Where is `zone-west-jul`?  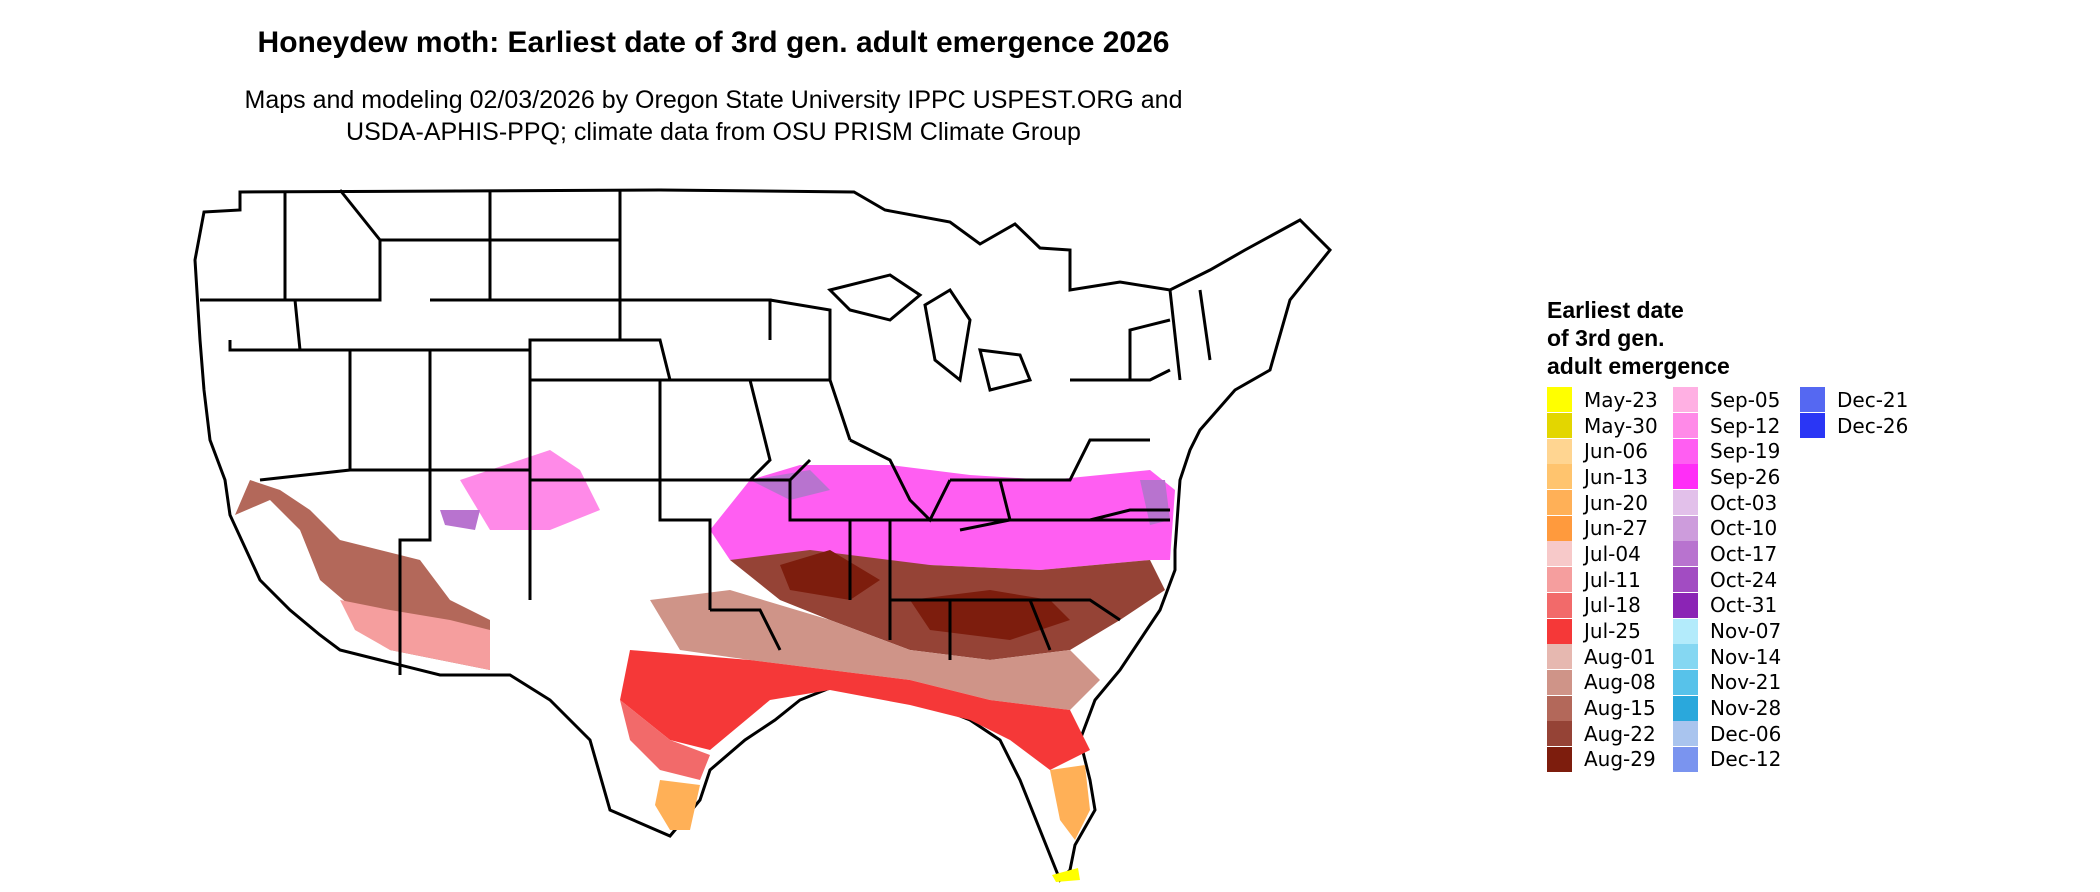
zone-west-jul is located at coordinates (415, 635).